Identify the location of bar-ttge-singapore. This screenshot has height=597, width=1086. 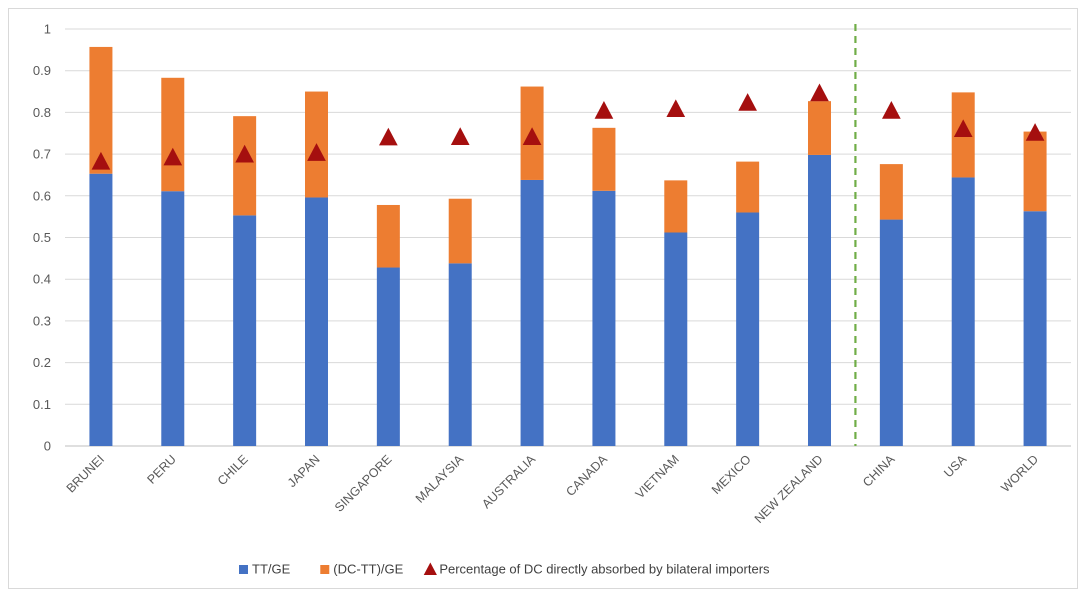
(388, 356).